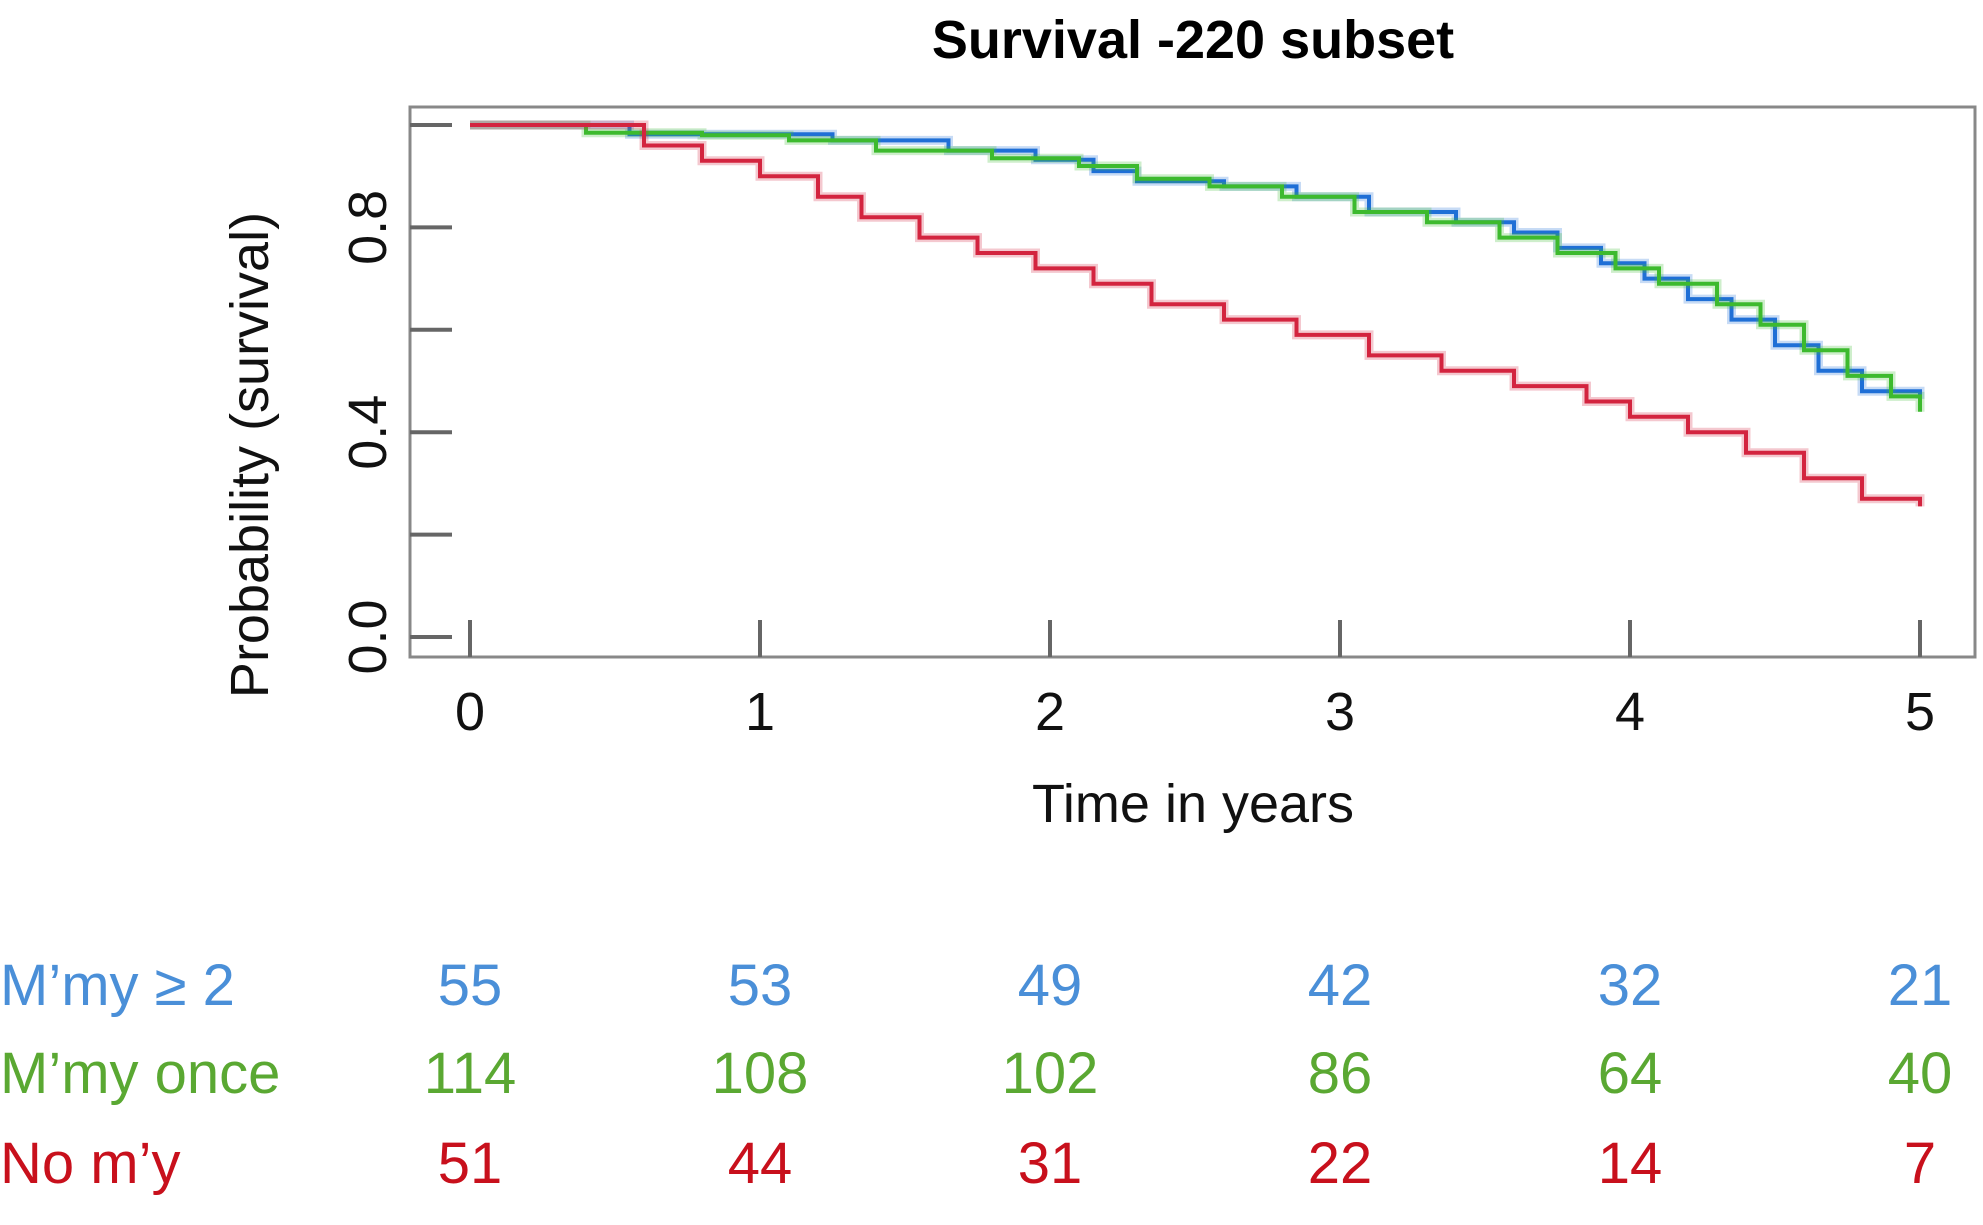 The image size is (1983, 1225). I want to click on x-tick-label: 0, so click(470, 712).